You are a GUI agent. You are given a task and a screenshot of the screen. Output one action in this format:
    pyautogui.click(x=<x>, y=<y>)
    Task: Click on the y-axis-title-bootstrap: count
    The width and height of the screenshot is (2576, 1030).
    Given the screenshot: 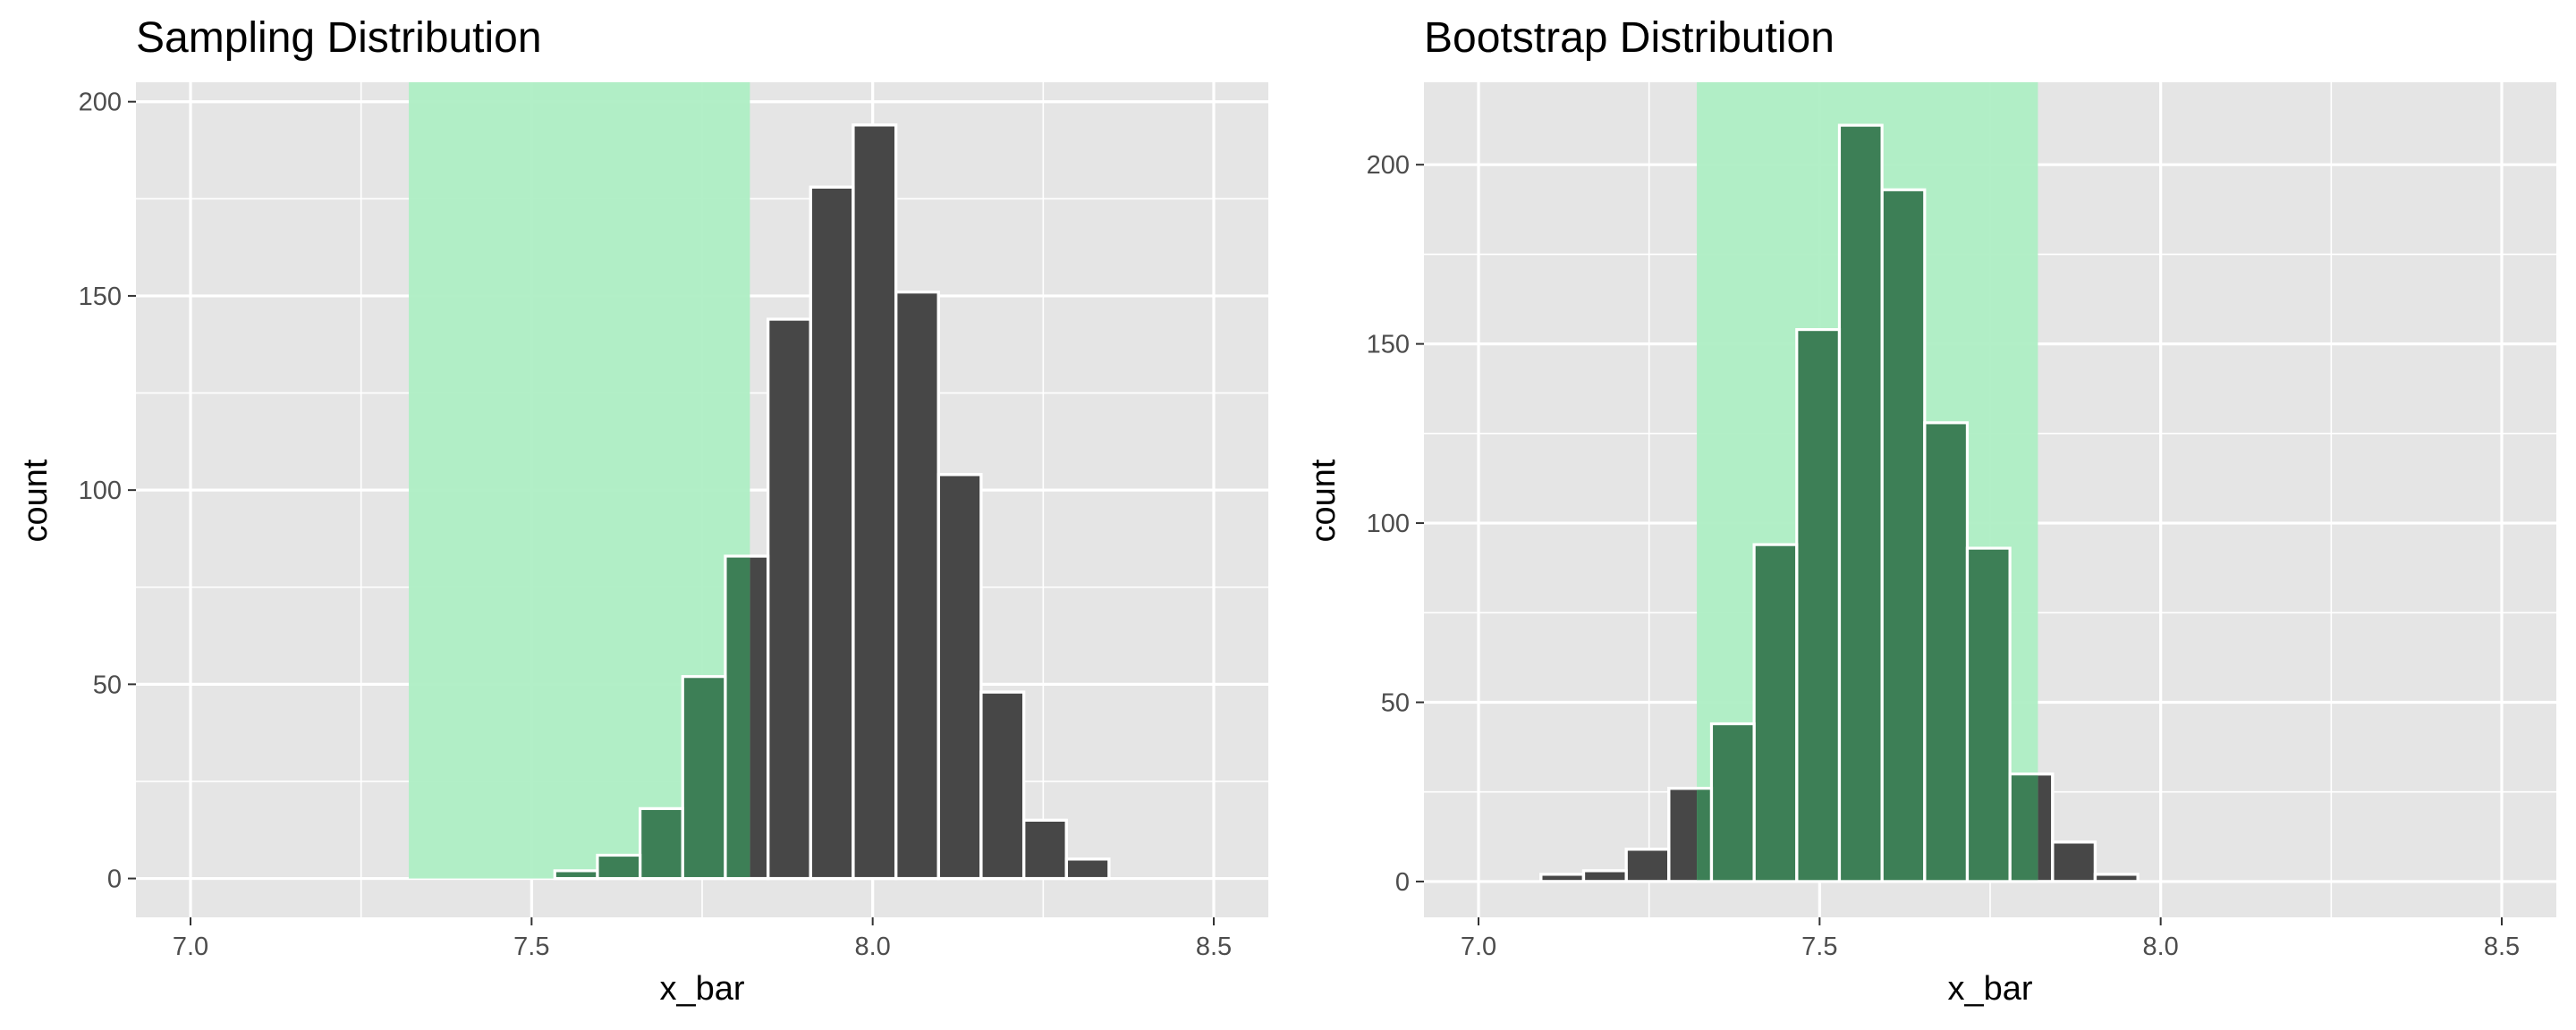 What is the action you would take?
    pyautogui.click(x=1324, y=500)
    